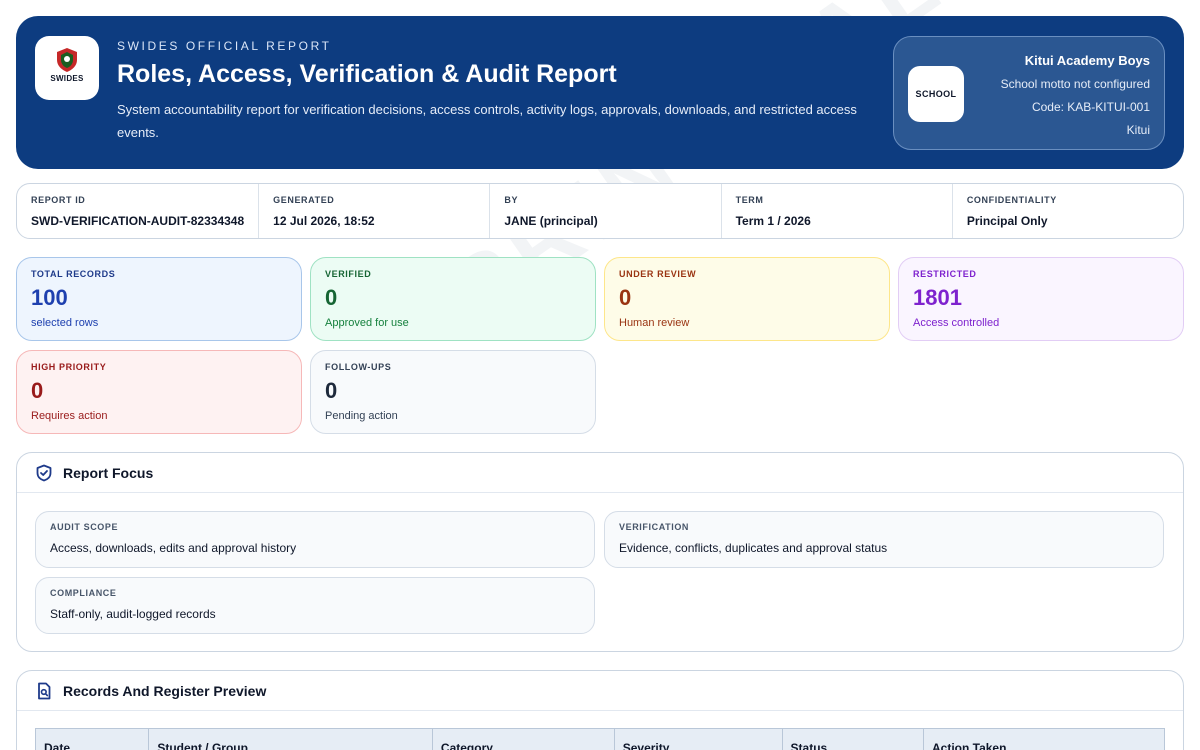 The image size is (1200, 750). I want to click on section-title: Report Focus, so click(108, 472).